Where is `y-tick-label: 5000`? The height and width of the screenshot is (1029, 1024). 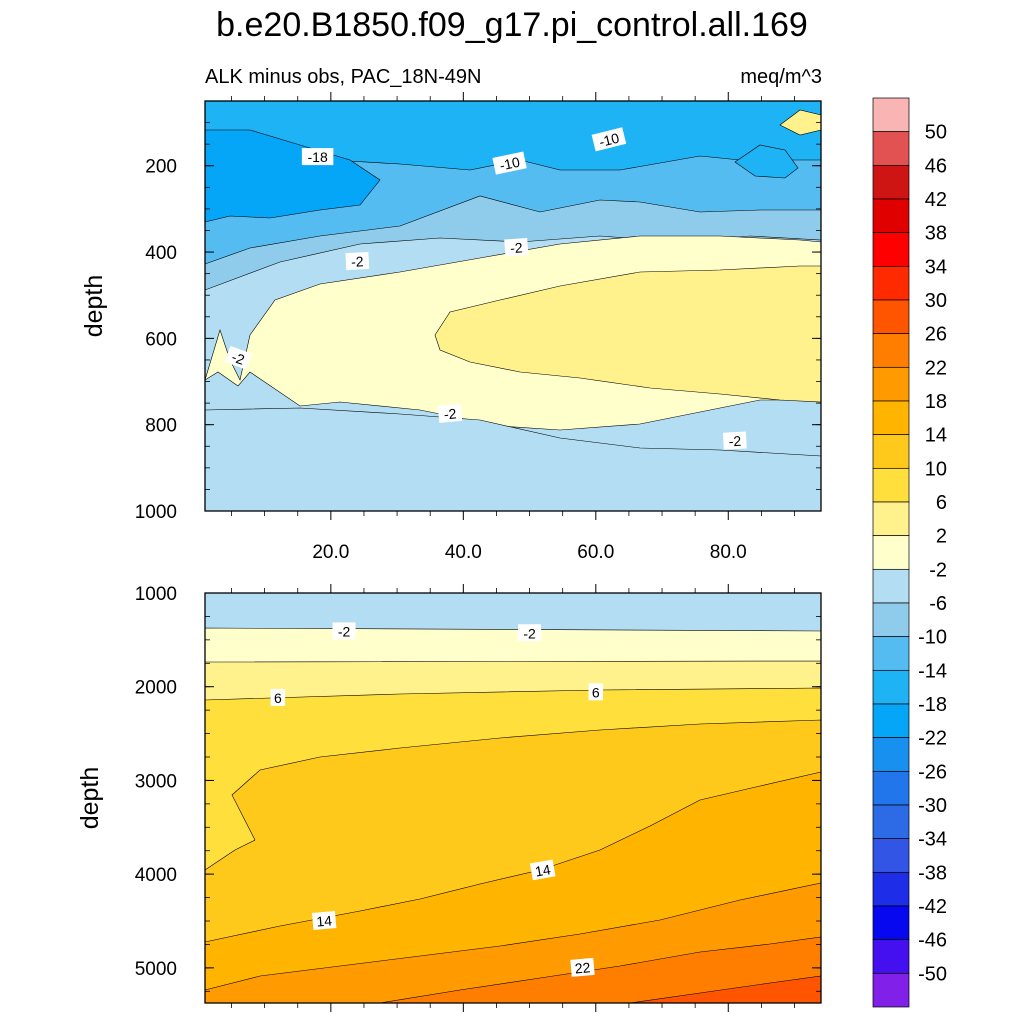
y-tick-label: 5000 is located at coordinates (156, 969).